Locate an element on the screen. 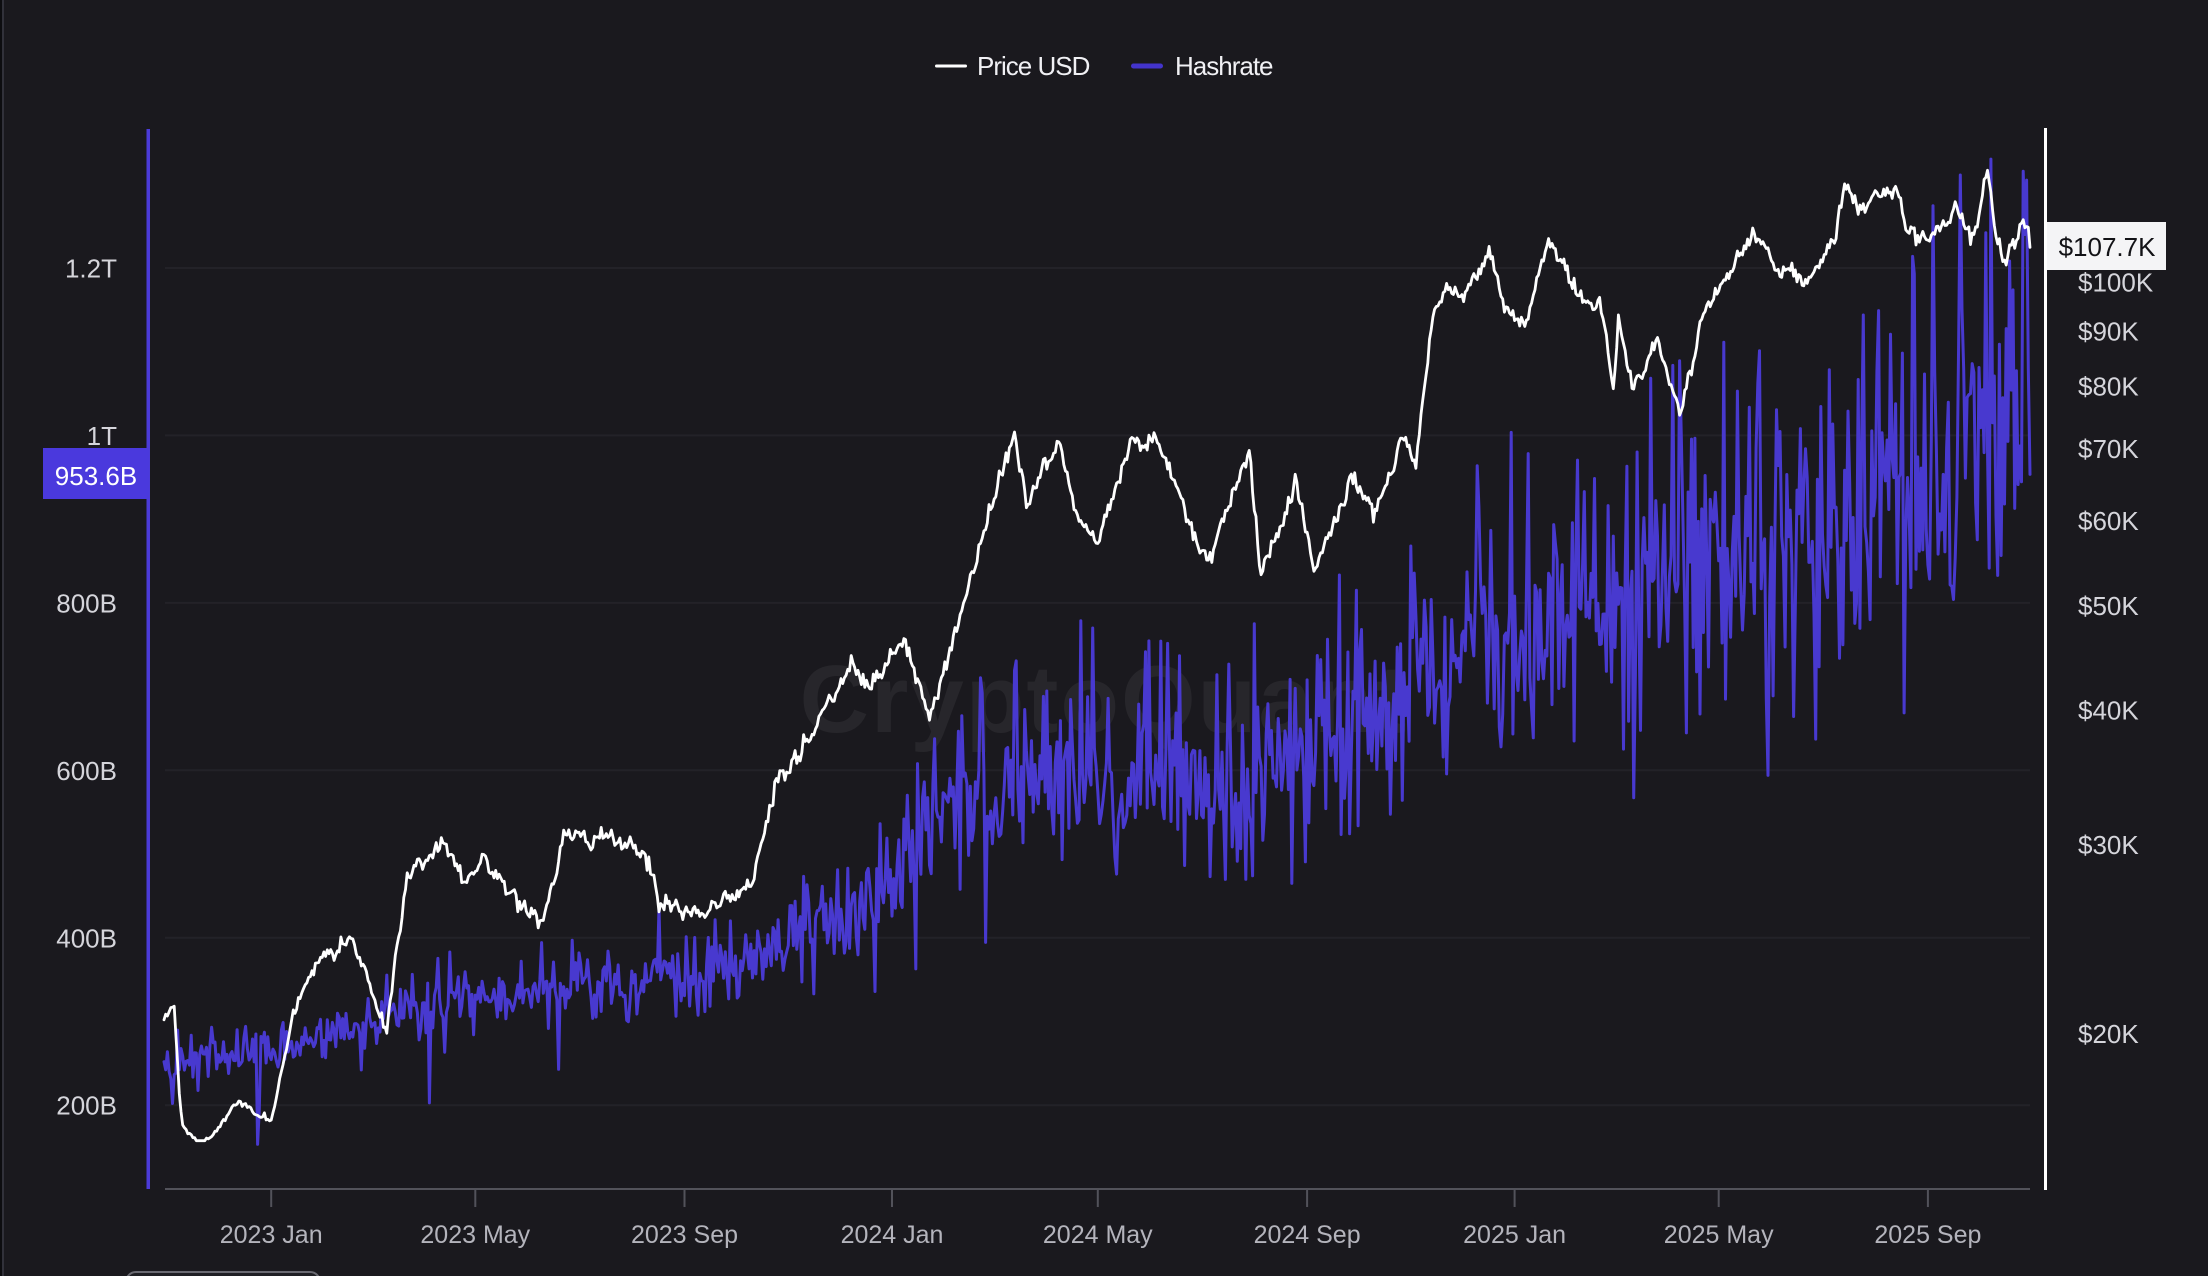 The height and width of the screenshot is (1276, 2208). svg-text: $60K is located at coordinates (2108, 521).